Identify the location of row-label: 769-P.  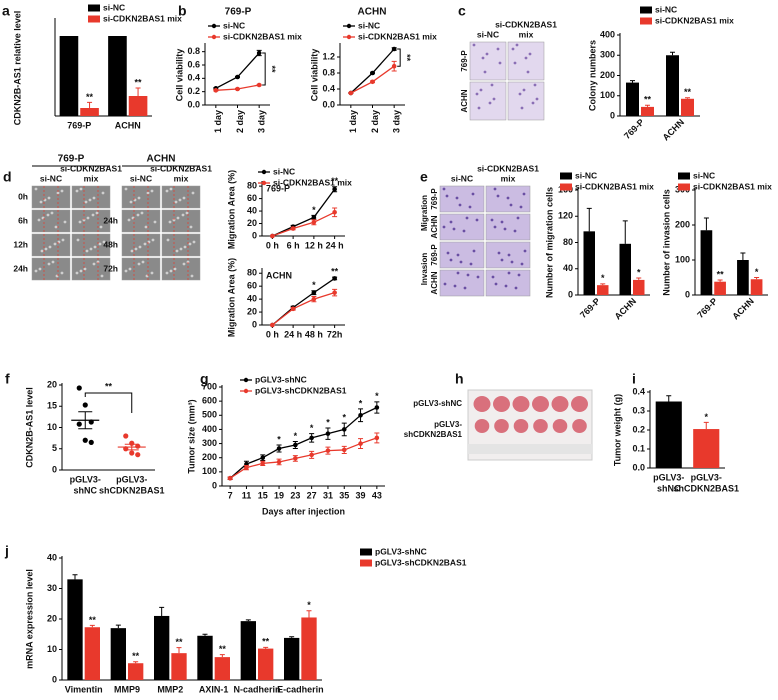
(434, 199).